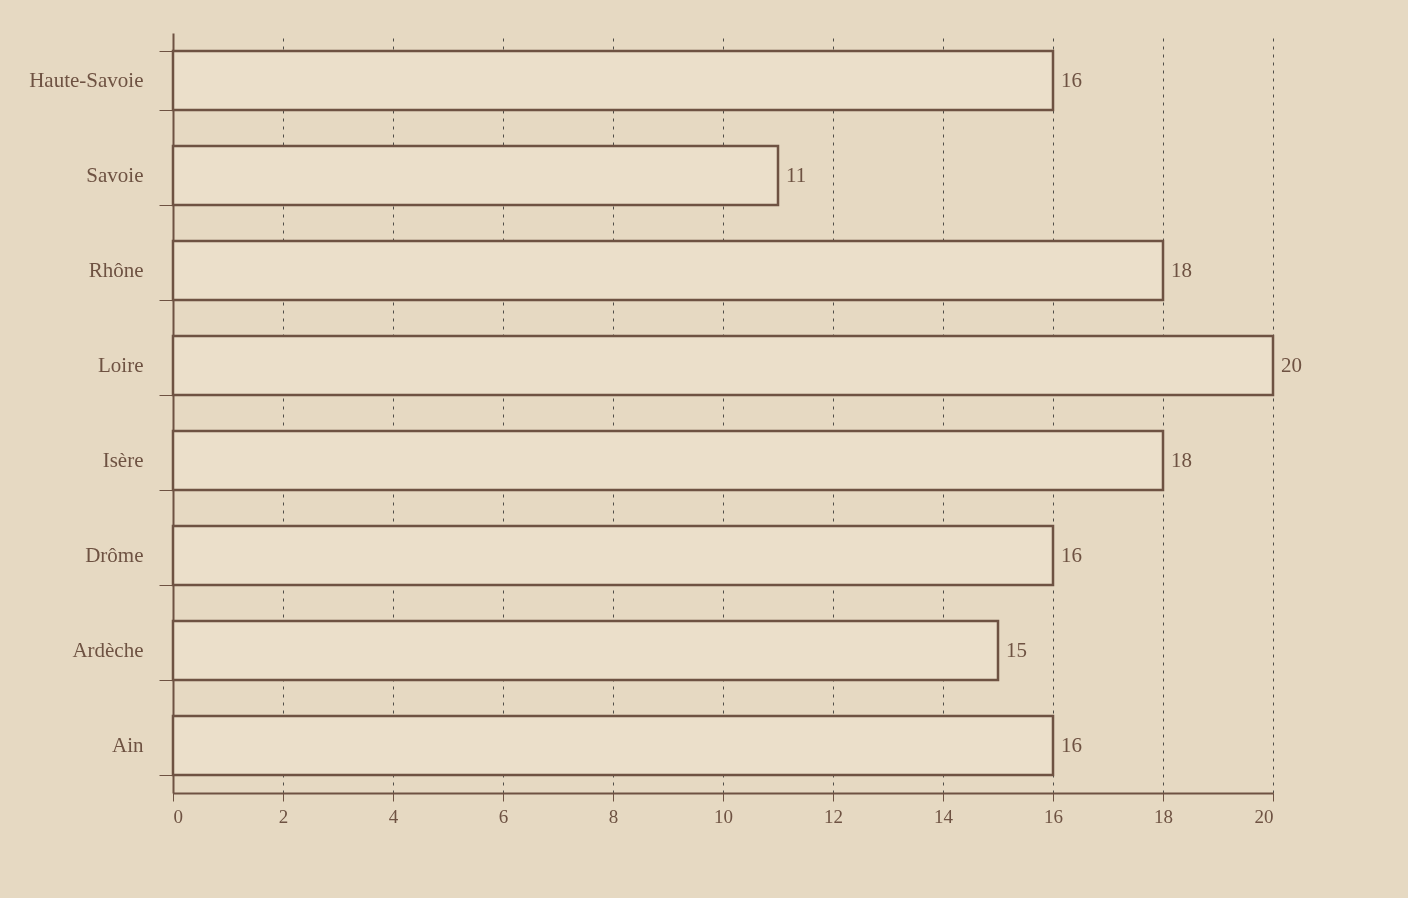 The image size is (1408, 898). What do you see at coordinates (393, 816) in the screenshot?
I see `x-tick-label: 4` at bounding box center [393, 816].